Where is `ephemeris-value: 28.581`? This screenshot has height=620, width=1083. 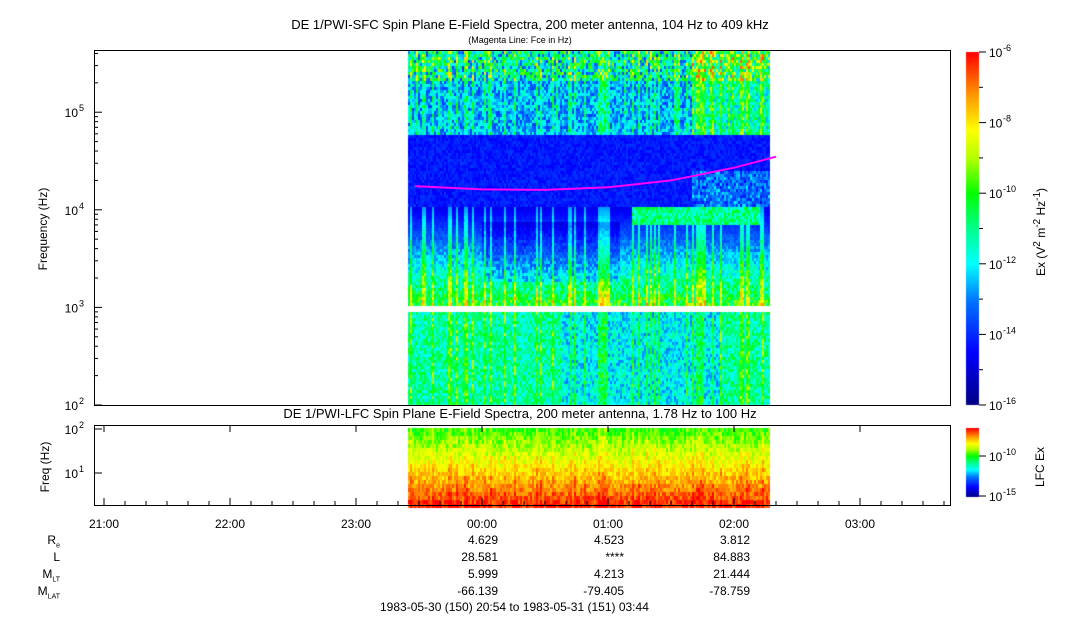
ephemeris-value: 28.581 is located at coordinates (479, 557).